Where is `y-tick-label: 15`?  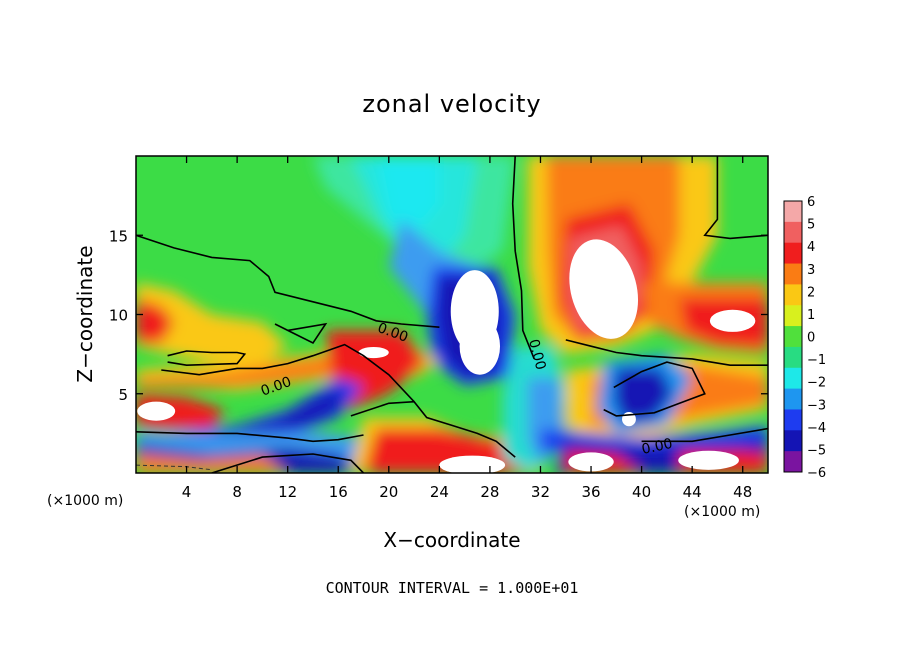 y-tick-label: 15 is located at coordinates (118, 236).